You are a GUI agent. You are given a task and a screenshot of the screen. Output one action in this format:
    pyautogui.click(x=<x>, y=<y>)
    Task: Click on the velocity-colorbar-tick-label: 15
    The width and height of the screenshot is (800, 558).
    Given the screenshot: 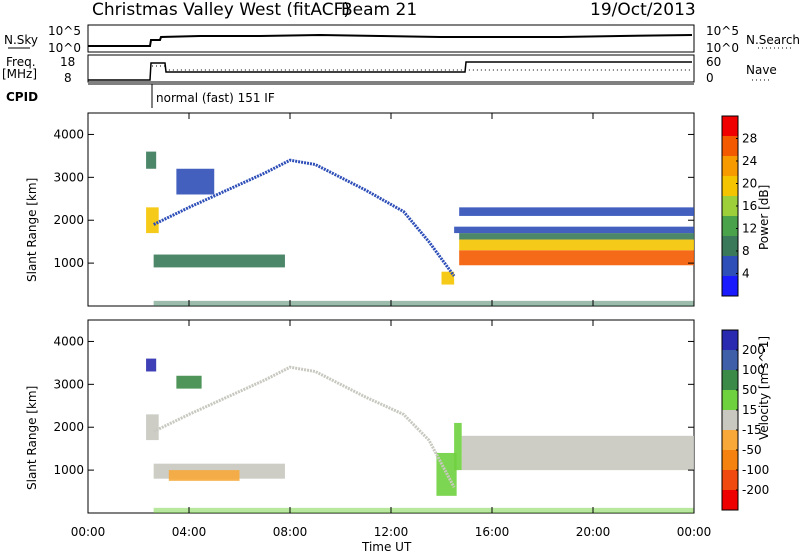 What is the action you would take?
    pyautogui.click(x=749, y=410)
    